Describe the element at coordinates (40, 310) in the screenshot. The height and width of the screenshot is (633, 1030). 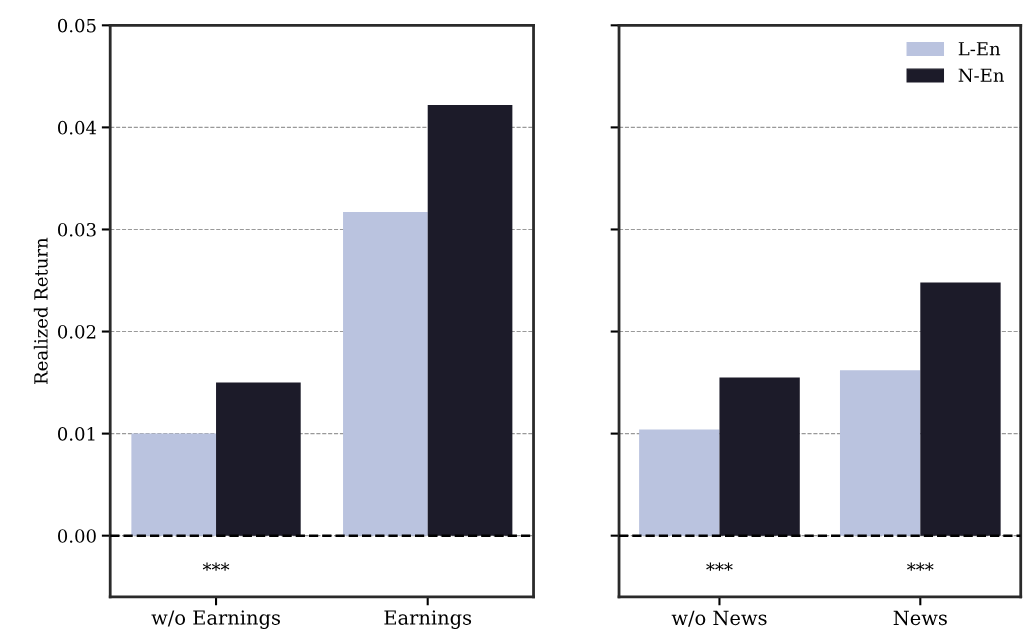
I see `y-axis-title: Realized Return` at that location.